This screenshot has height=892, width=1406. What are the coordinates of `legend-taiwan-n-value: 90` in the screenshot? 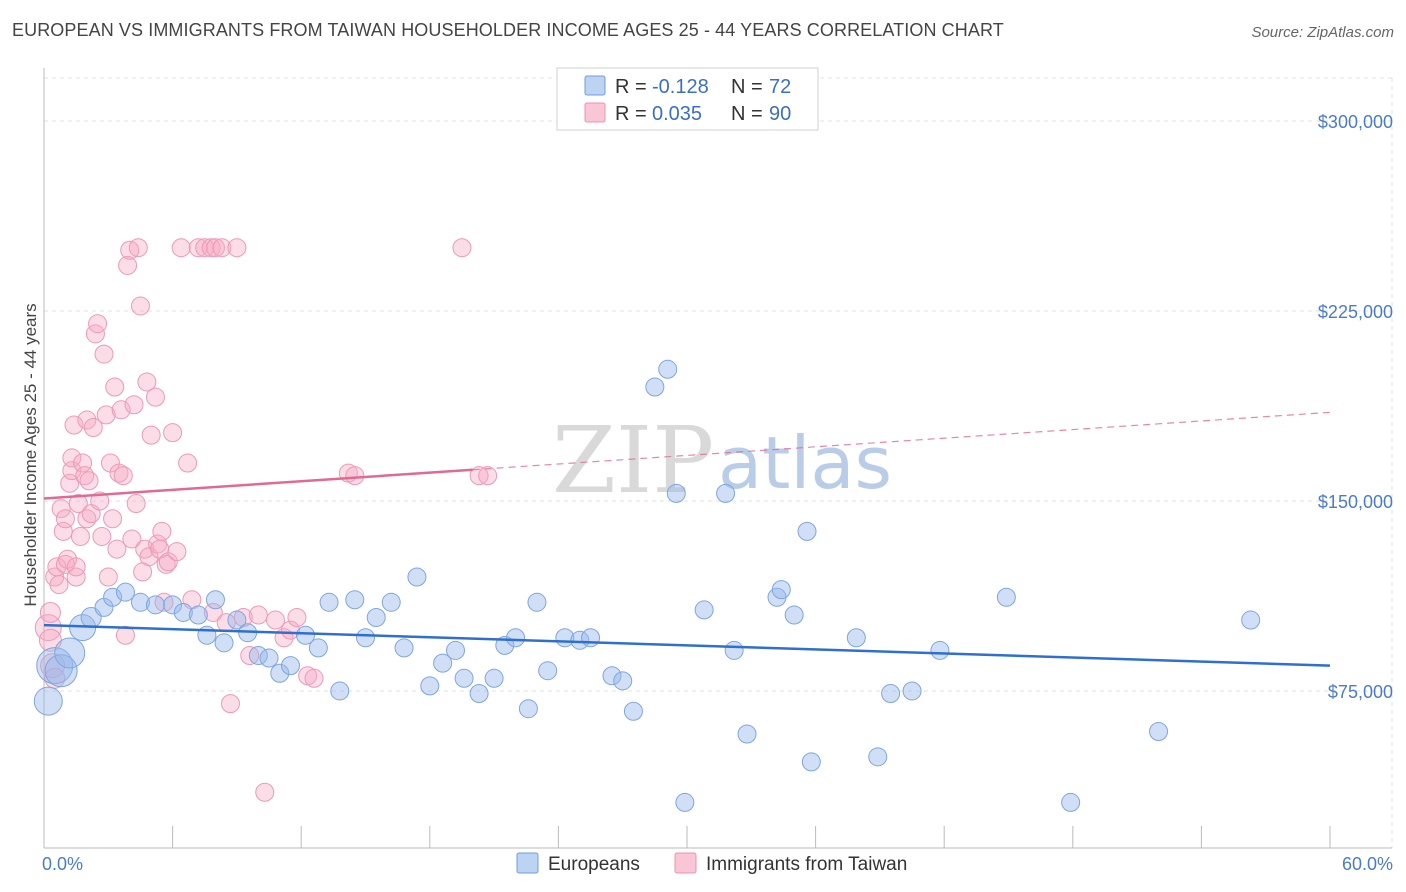 It's located at (780, 114).